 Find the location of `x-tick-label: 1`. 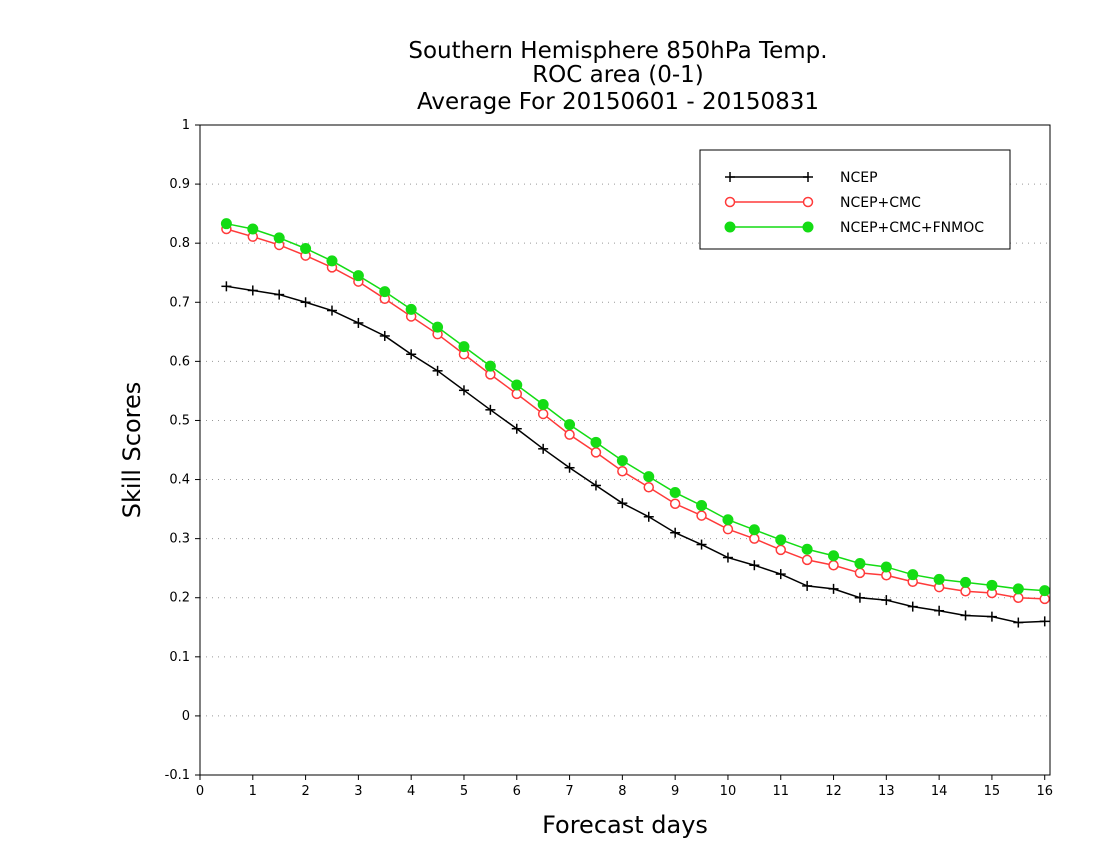

x-tick-label: 1 is located at coordinates (253, 791).